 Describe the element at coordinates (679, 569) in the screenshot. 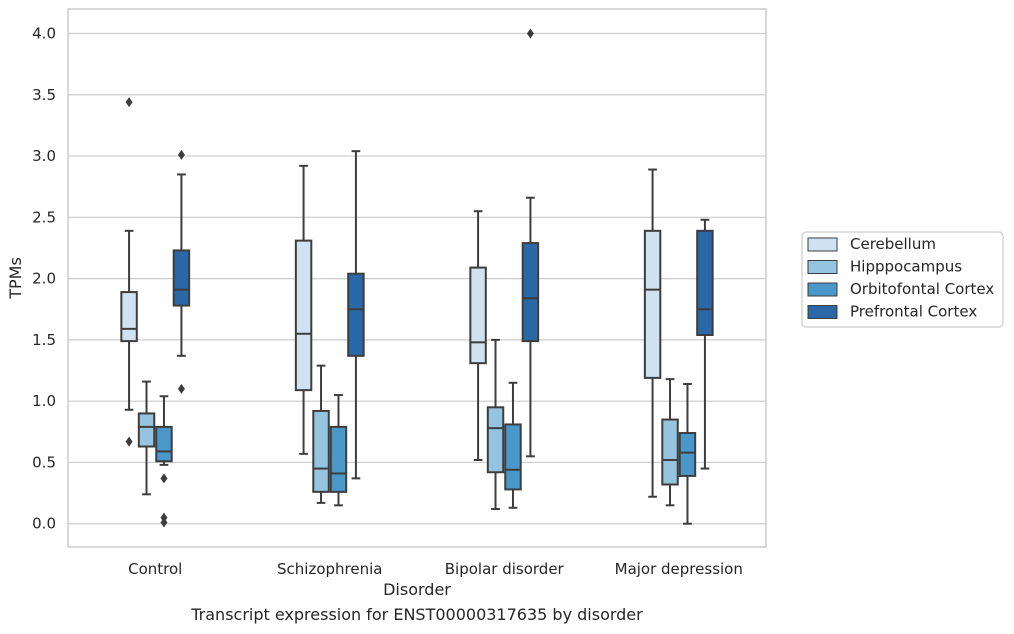

I see `x-tick-label: Major depression` at that location.